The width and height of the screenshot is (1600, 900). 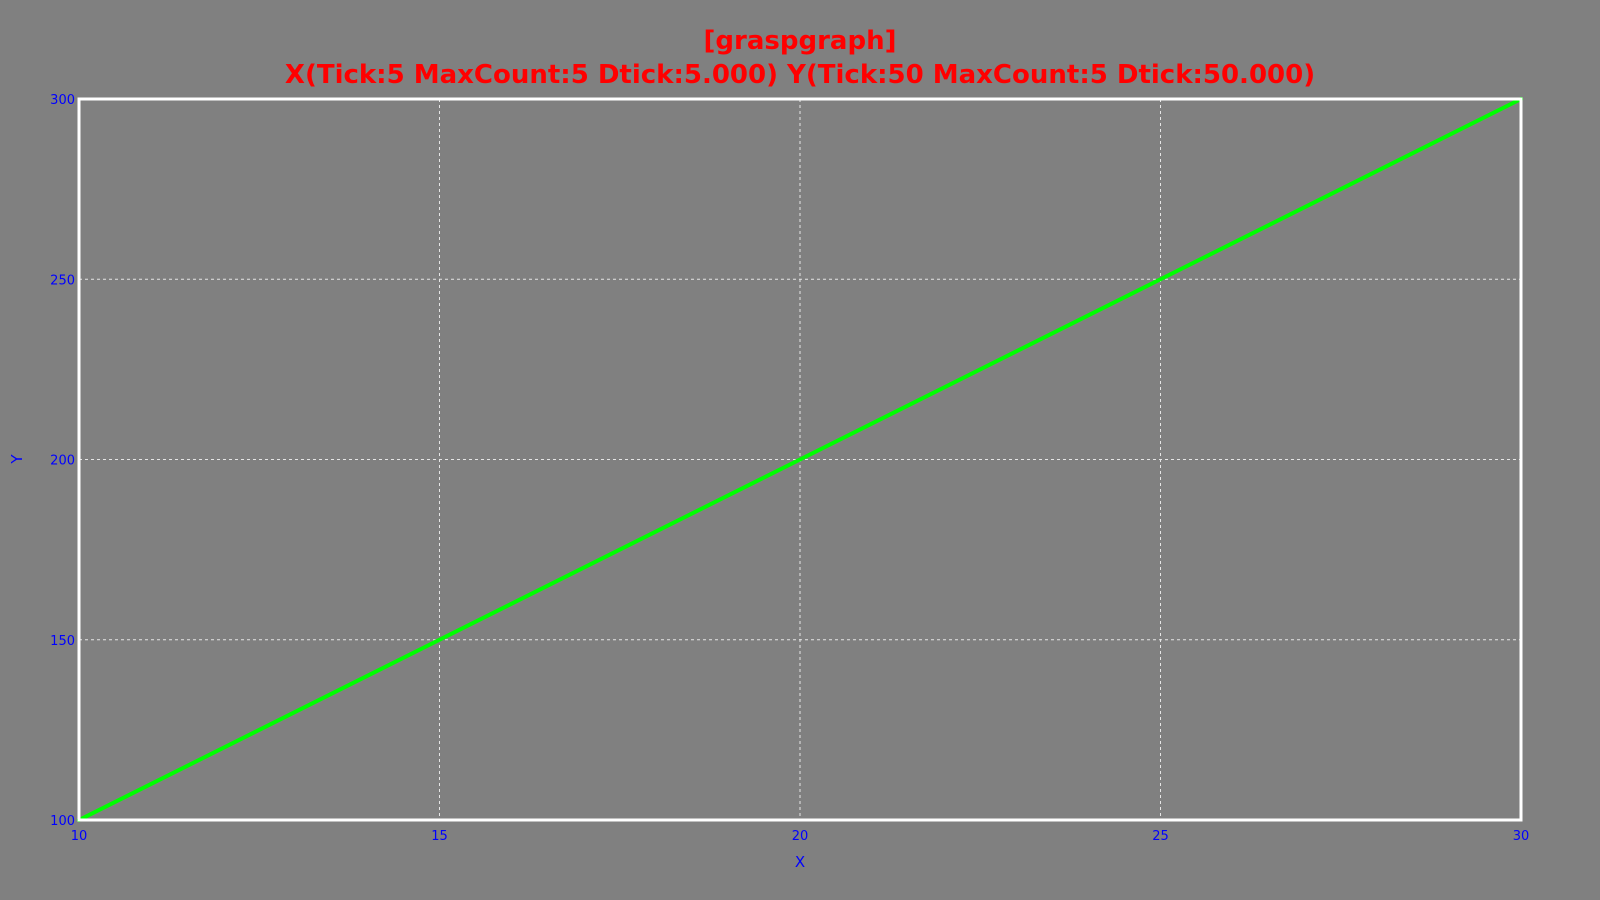 What do you see at coordinates (1521, 836) in the screenshot?
I see `x-tick-label: 30` at bounding box center [1521, 836].